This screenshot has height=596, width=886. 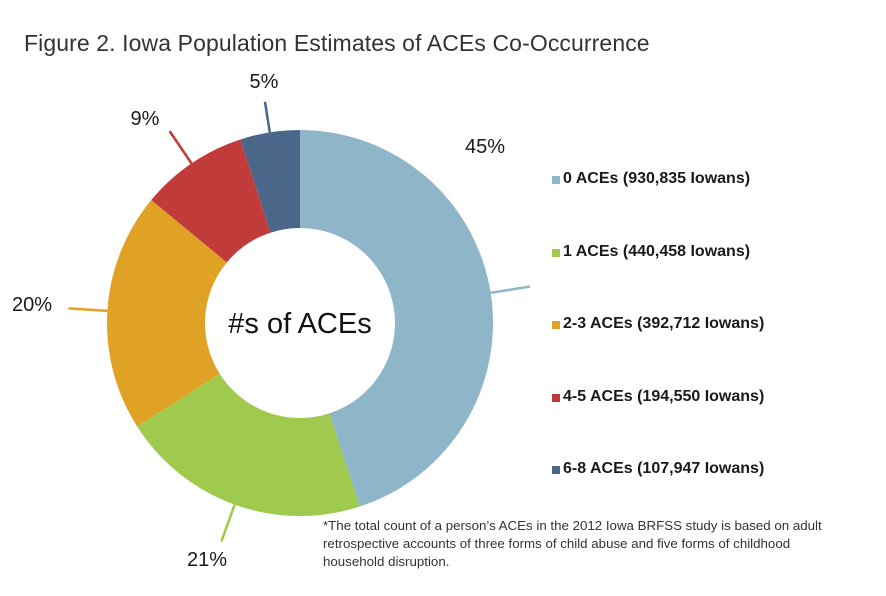 I want to click on legend-label: 2-3 ACEs (392,712 Iowans), so click(x=664, y=323).